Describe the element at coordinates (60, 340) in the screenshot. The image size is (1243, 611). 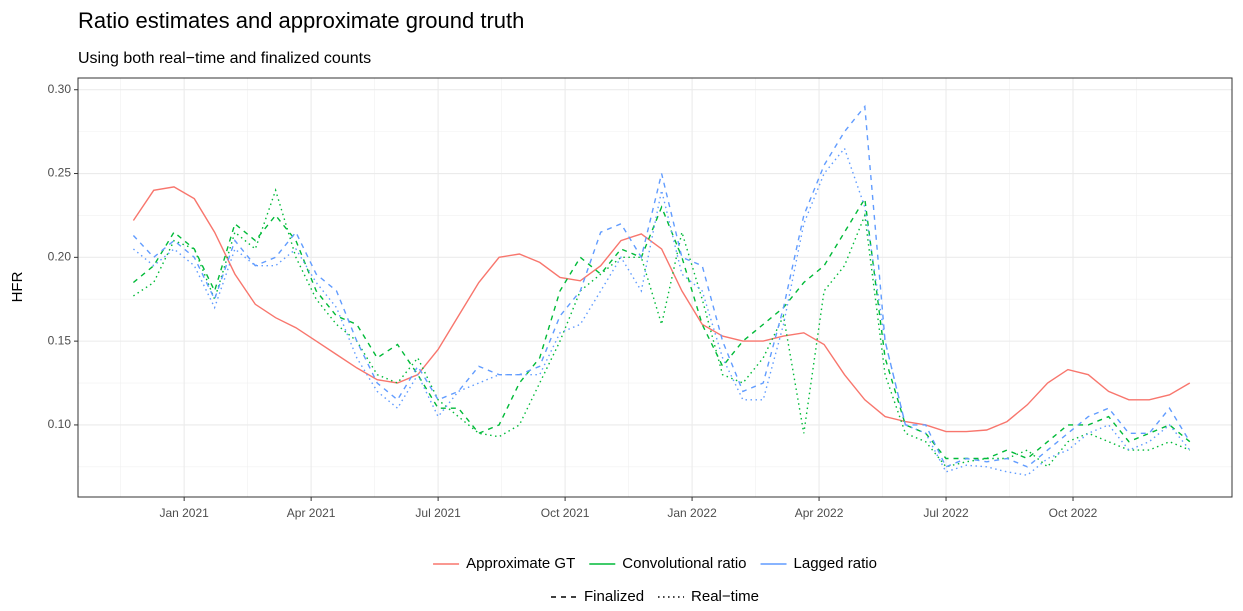
I see `y-tick-label: 0.15` at that location.